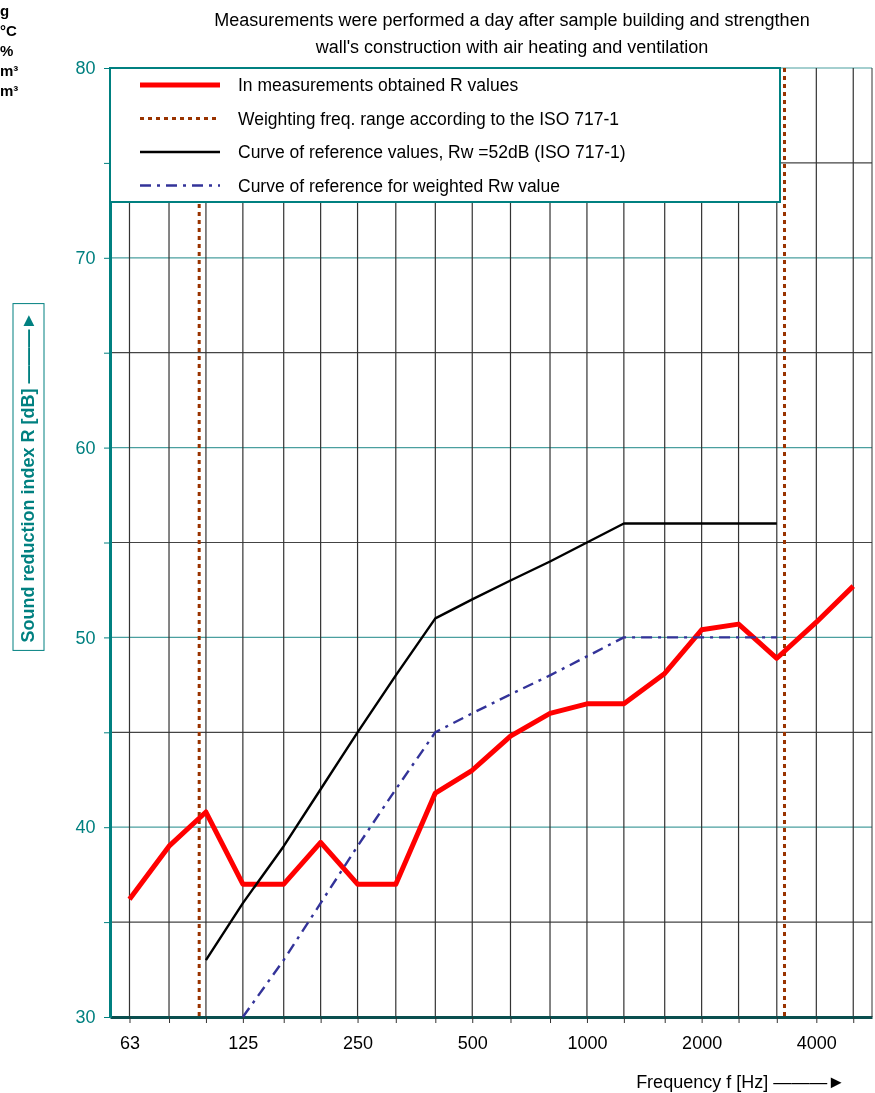 The image size is (875, 1093). I want to click on x-tick-label: 125, so click(243, 1043).